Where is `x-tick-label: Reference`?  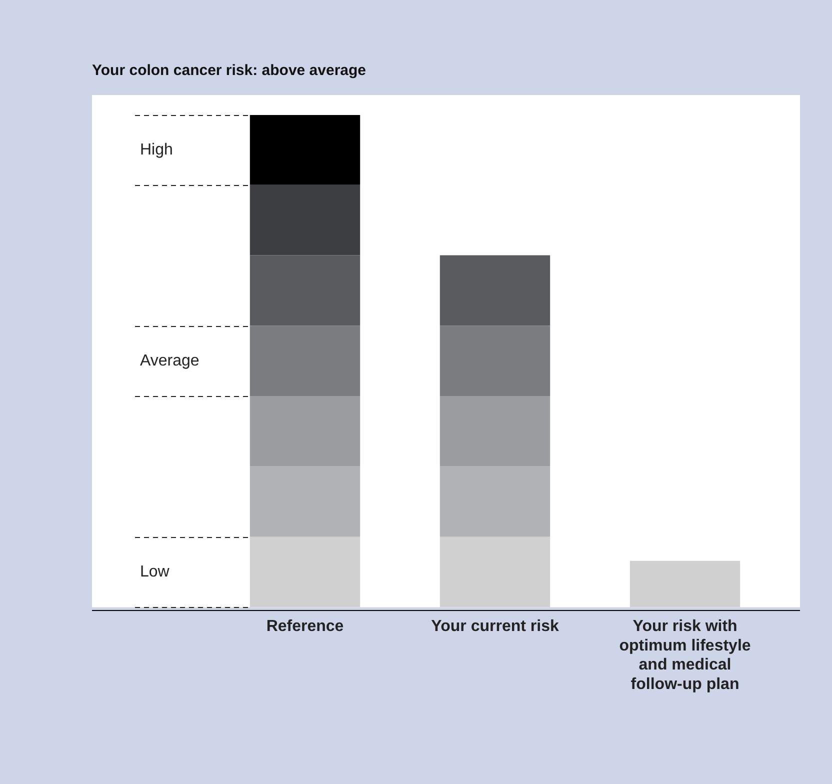
x-tick-label: Reference is located at coordinates (305, 627).